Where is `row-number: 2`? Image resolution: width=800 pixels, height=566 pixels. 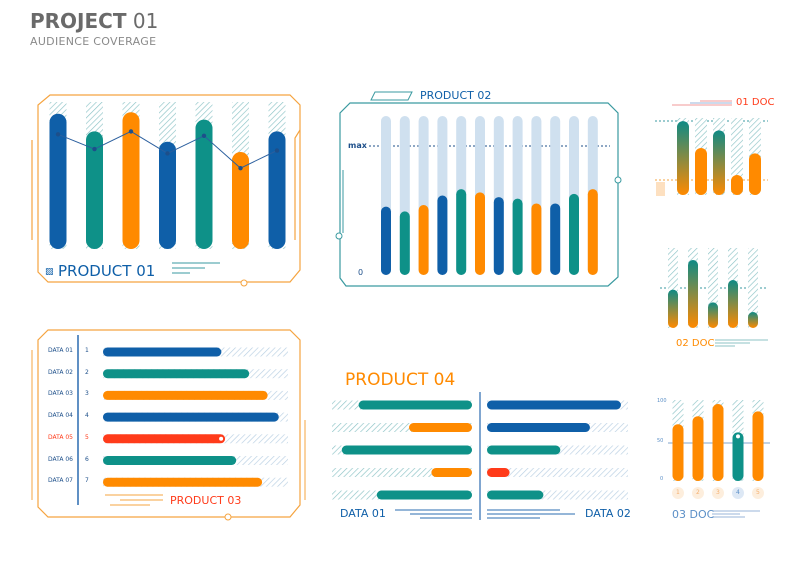 row-number: 2 is located at coordinates (87, 372).